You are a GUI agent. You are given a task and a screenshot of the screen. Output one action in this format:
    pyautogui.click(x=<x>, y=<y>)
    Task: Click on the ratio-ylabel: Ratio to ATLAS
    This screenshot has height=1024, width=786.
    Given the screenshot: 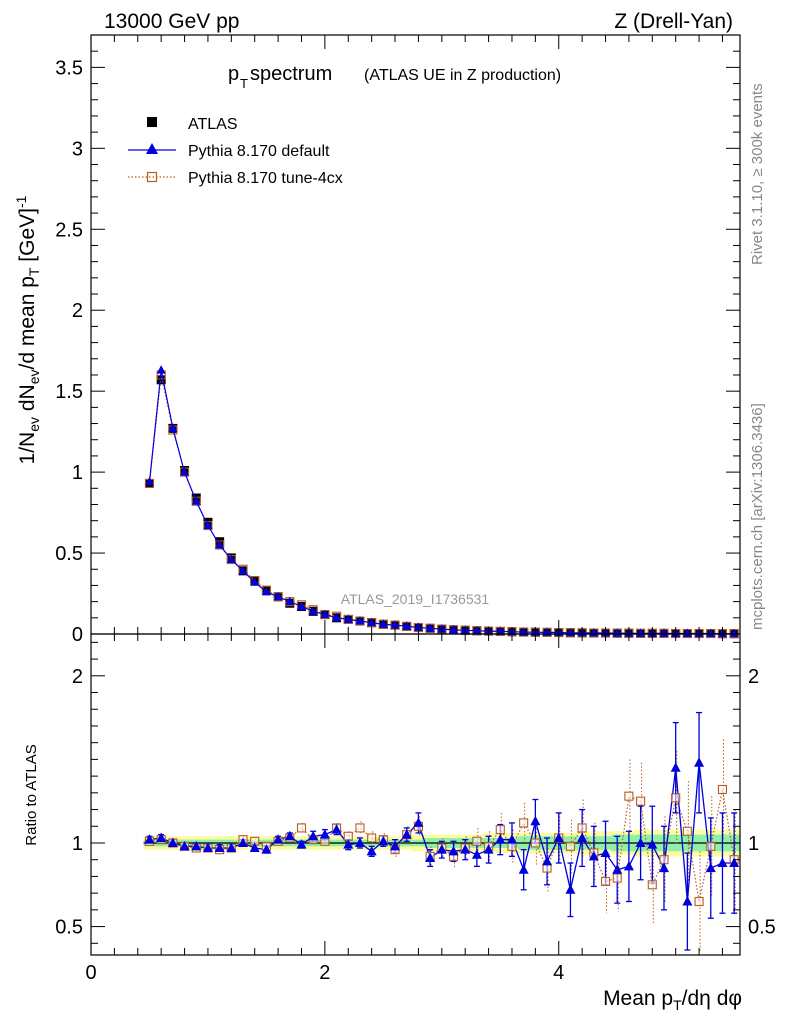 What is the action you would take?
    pyautogui.click(x=31, y=794)
    